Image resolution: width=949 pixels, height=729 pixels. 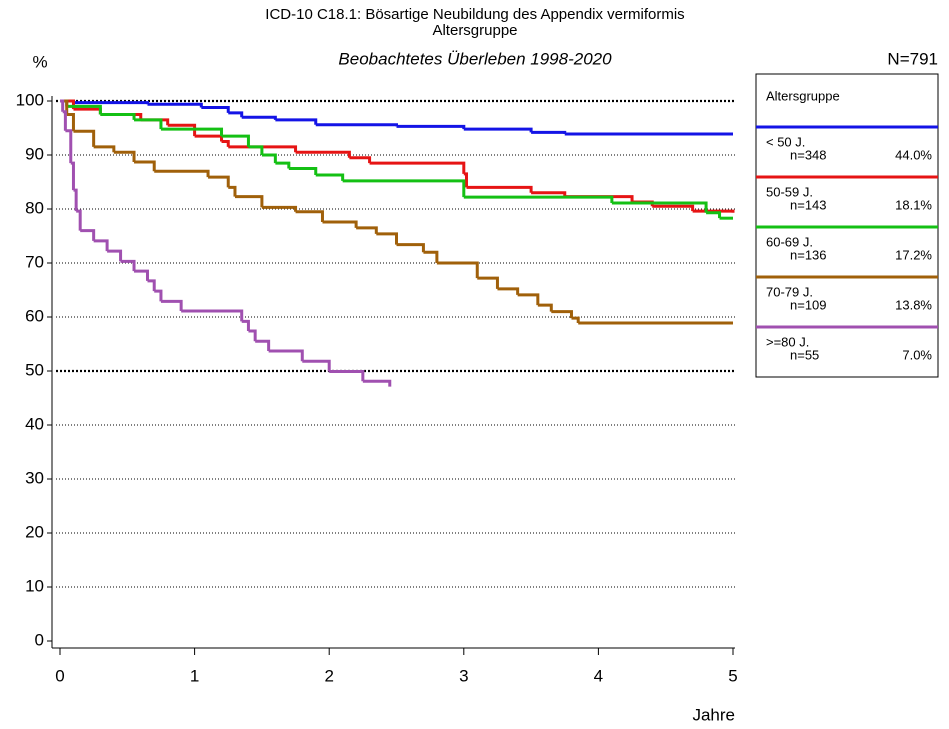 What do you see at coordinates (804, 354) in the screenshot?
I see `legend-count: n=55` at bounding box center [804, 354].